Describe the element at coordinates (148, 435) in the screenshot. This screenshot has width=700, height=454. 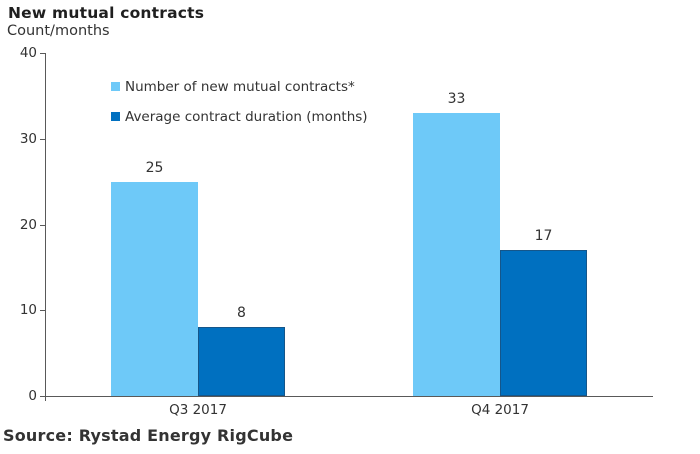
I see `source-note: Source: Rystad Energy RigCube` at that location.